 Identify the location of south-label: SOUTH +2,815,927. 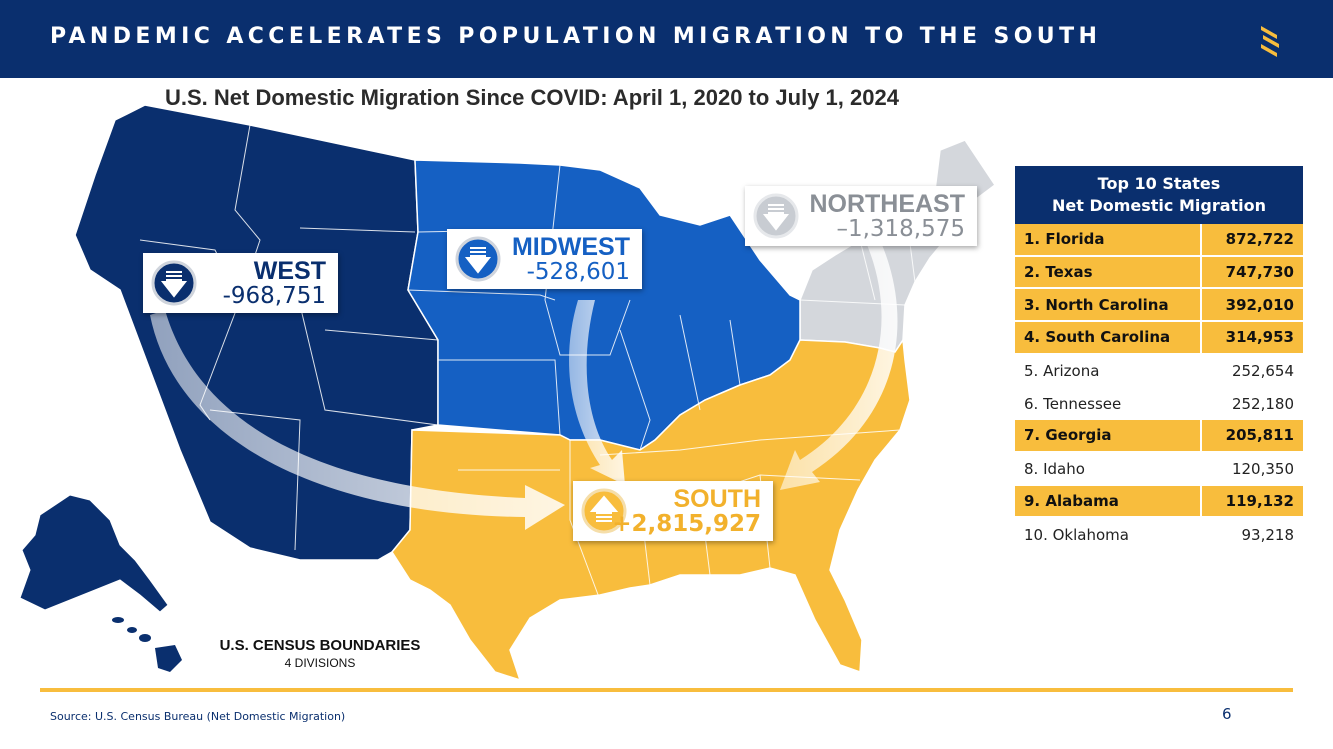
(673, 511).